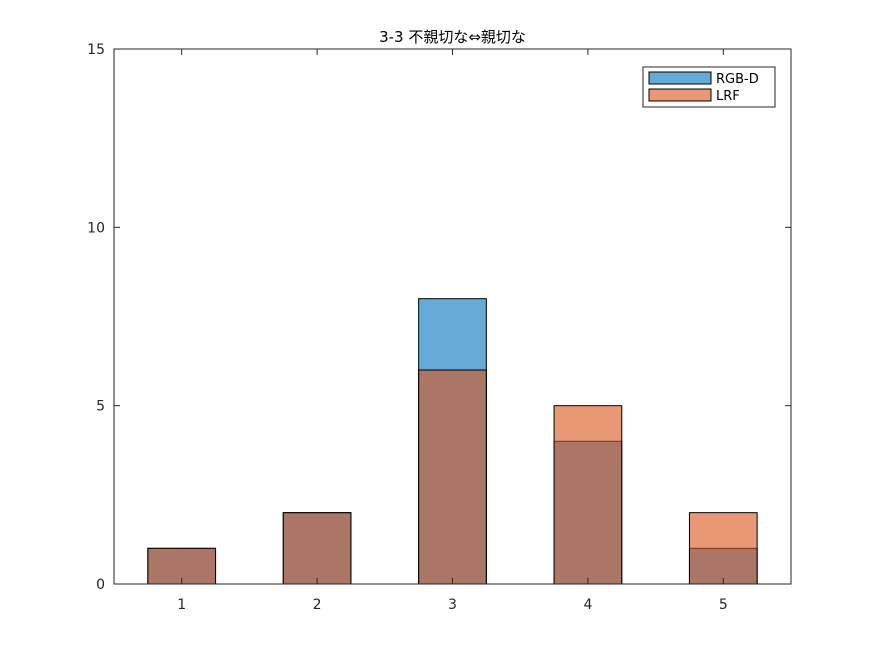 This screenshot has height=656, width=875. Describe the element at coordinates (96, 50) in the screenshot. I see `y-tick-label: 15` at that location.